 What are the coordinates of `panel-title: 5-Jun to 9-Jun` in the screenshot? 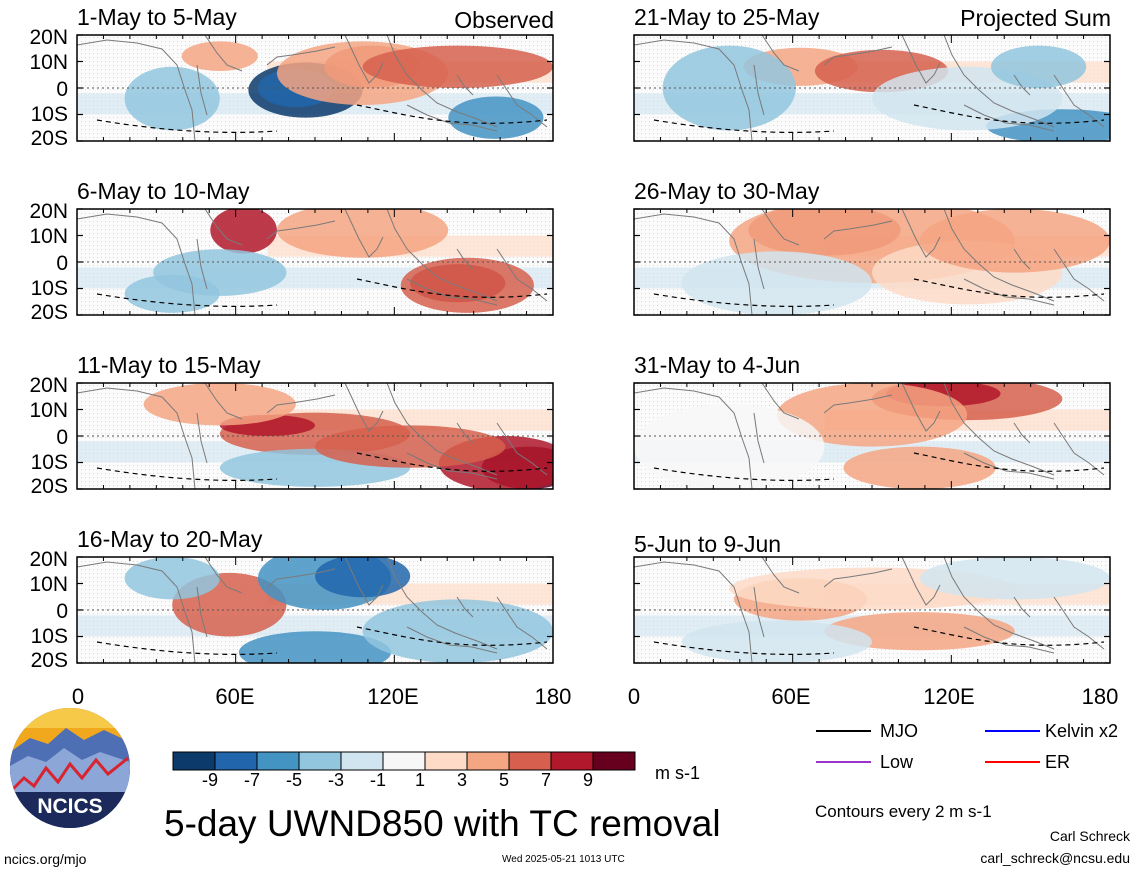 It's located at (708, 544).